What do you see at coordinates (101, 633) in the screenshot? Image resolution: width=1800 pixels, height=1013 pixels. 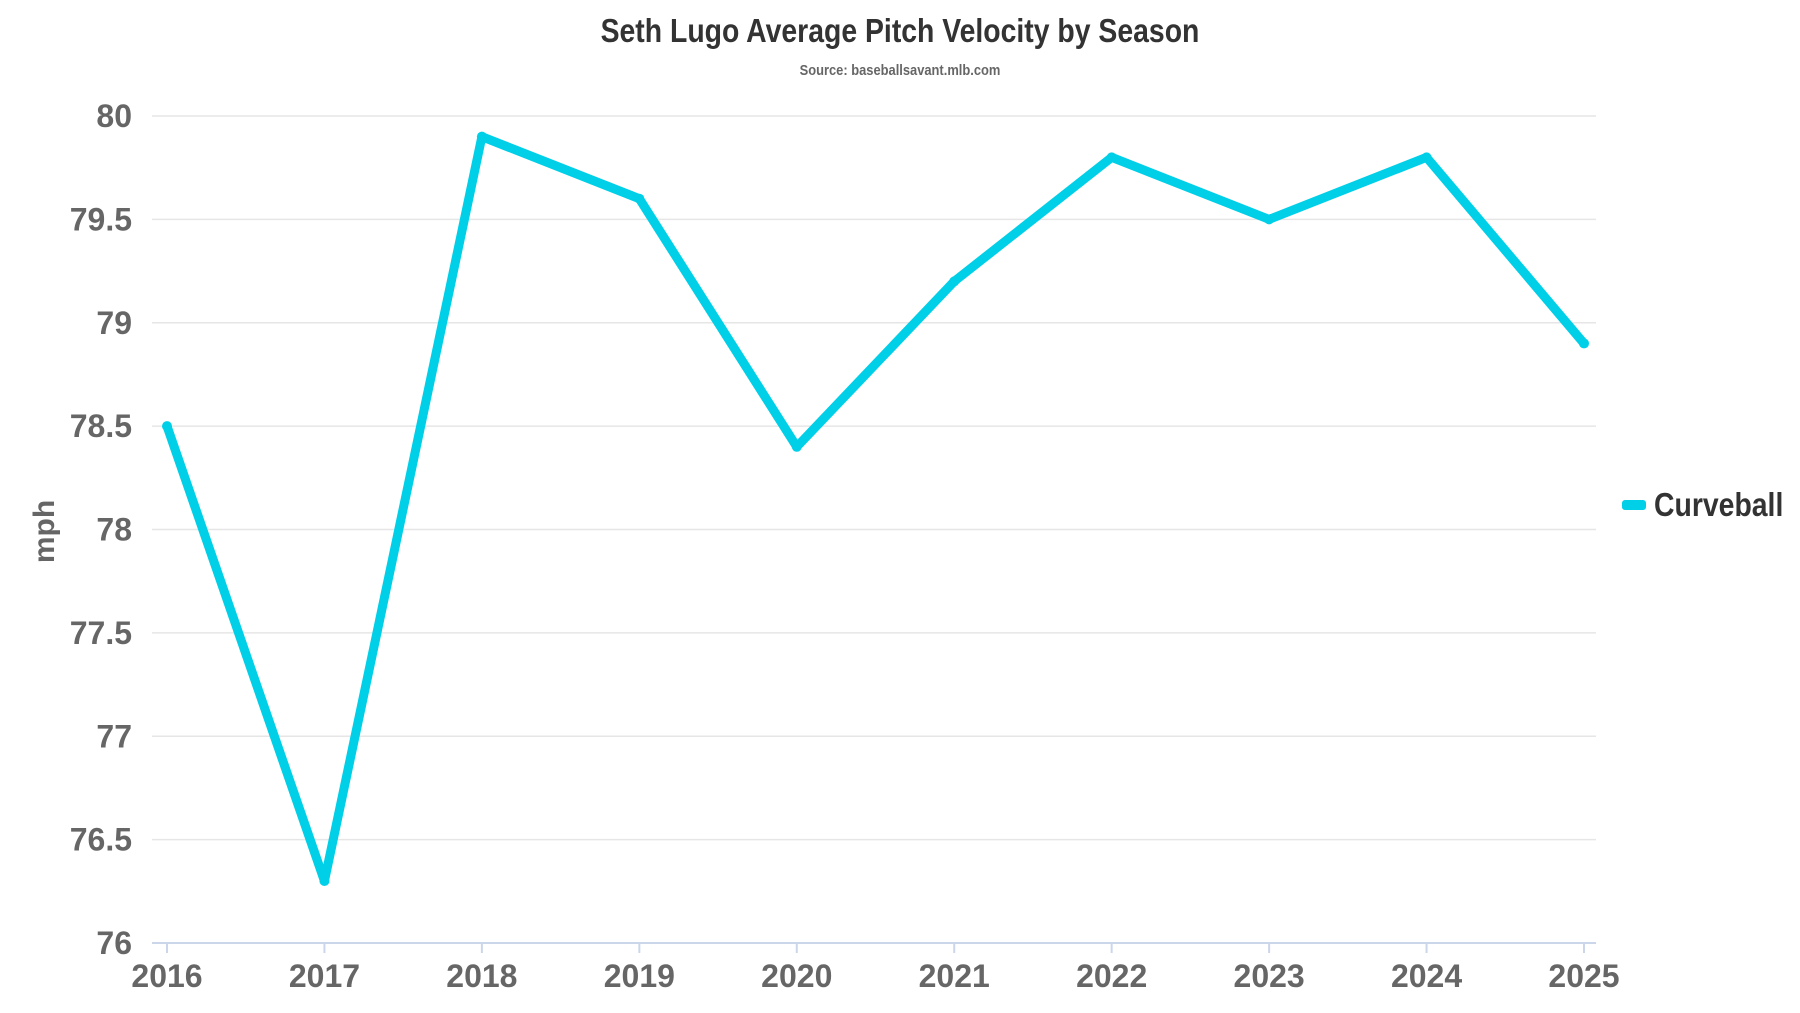 I see `y-tick-label: 77.5` at bounding box center [101, 633].